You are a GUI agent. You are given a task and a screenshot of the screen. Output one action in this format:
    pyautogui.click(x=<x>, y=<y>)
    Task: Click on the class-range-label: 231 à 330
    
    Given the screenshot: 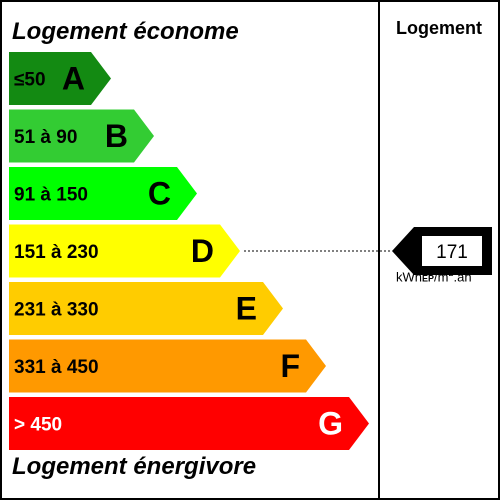 What is the action you would take?
    pyautogui.click(x=56, y=310)
    